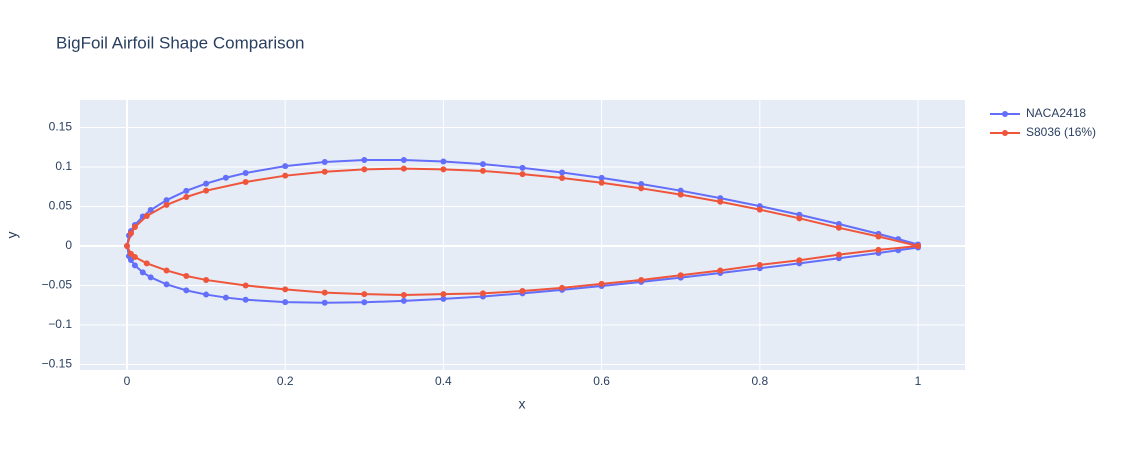 The height and width of the screenshot is (455, 1124). I want to click on x-tick-label: 0.4, so click(443, 381).